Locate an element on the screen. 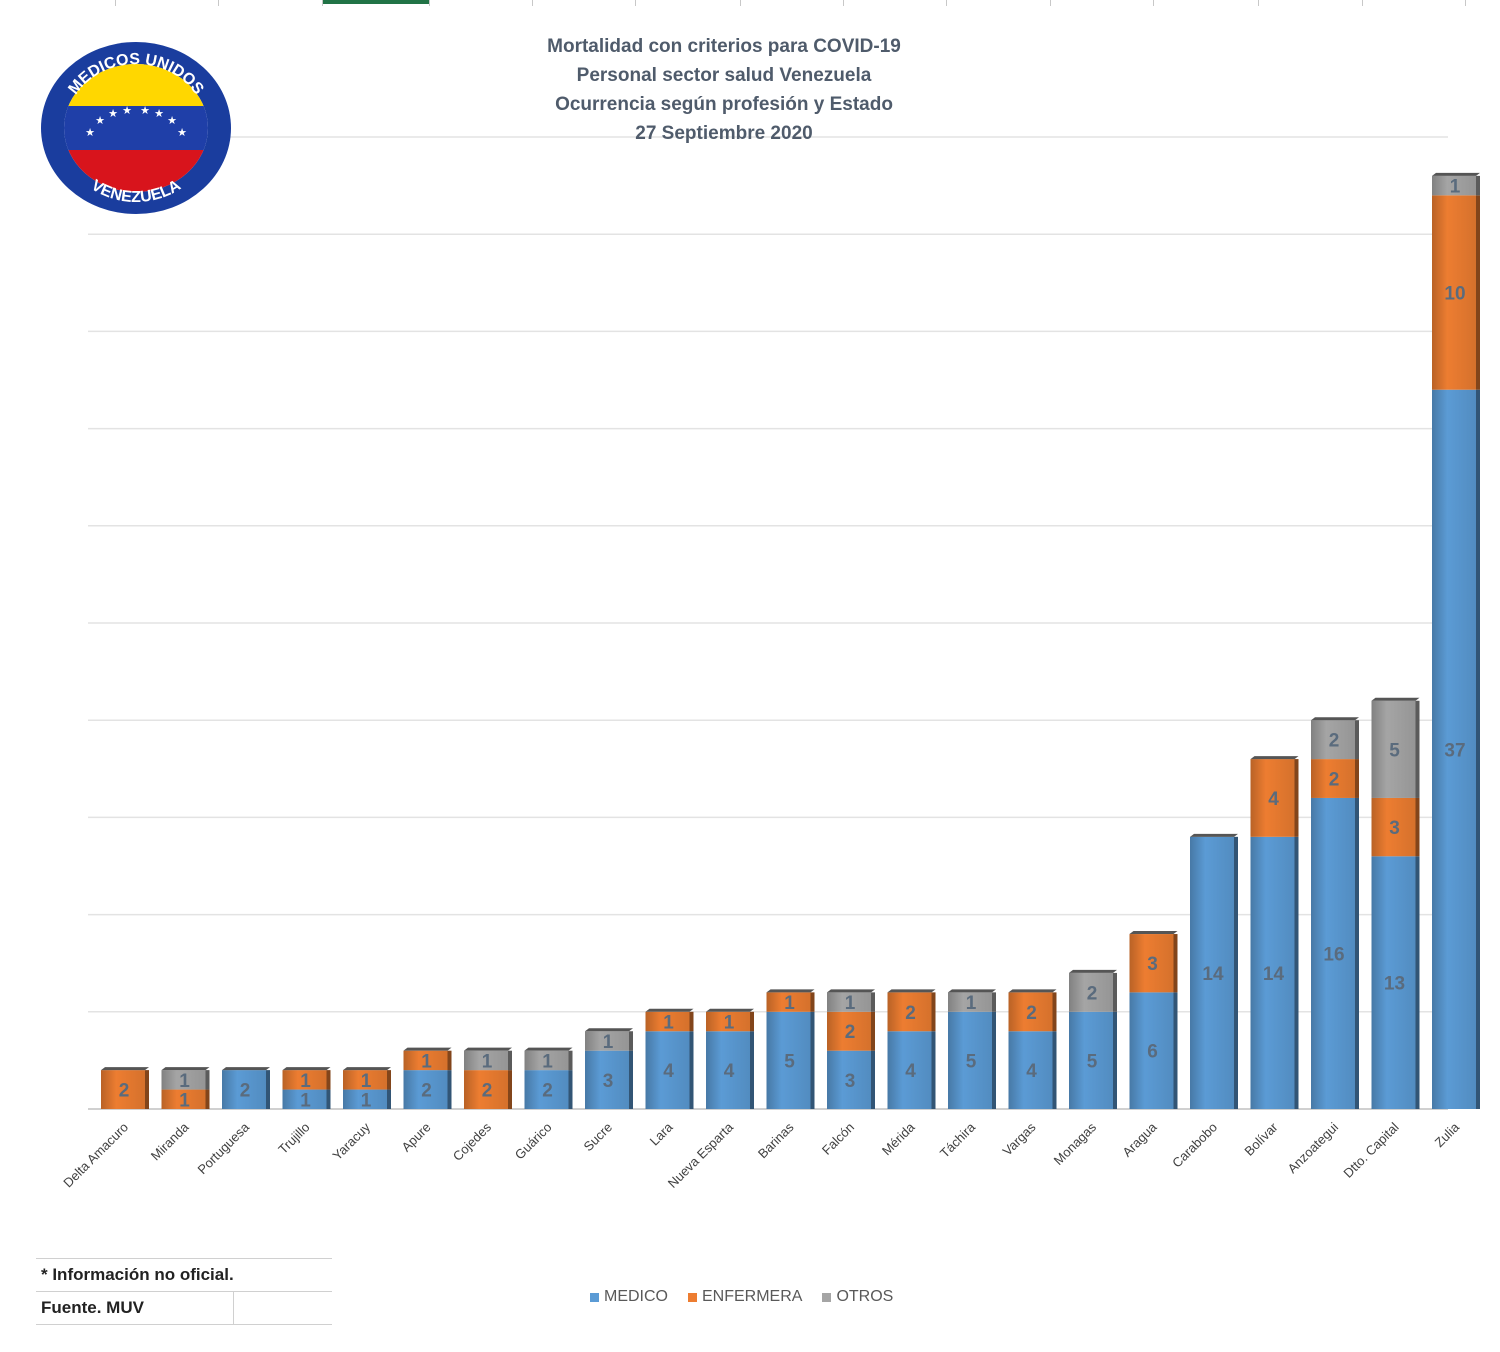  selected-column-indicator is located at coordinates (376, 2).